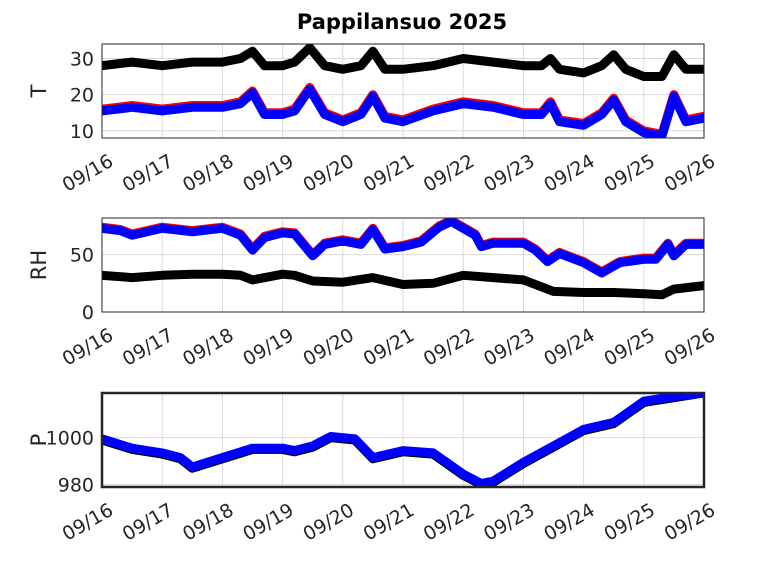  What do you see at coordinates (82, 256) in the screenshot?
I see `y-tick-label: 50` at bounding box center [82, 256].